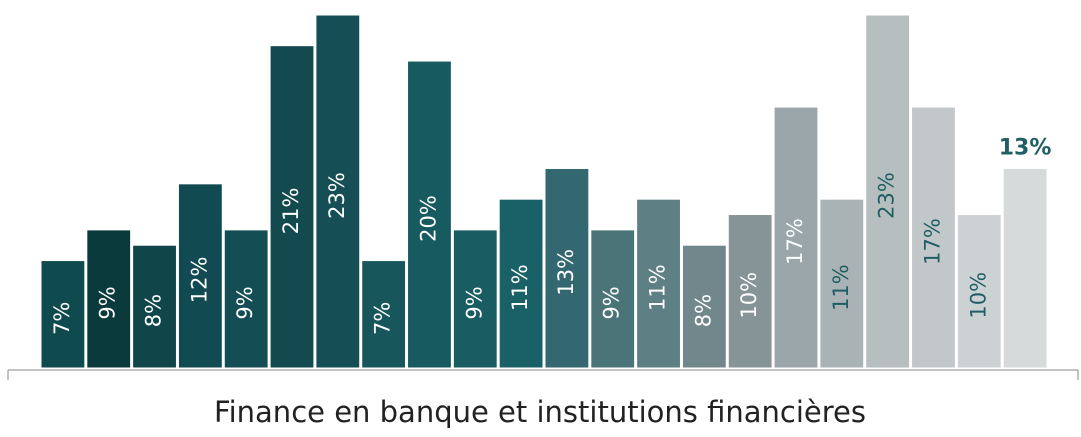 The height and width of the screenshot is (437, 1081). What do you see at coordinates (428, 218) in the screenshot?
I see `data-label: 20%` at bounding box center [428, 218].